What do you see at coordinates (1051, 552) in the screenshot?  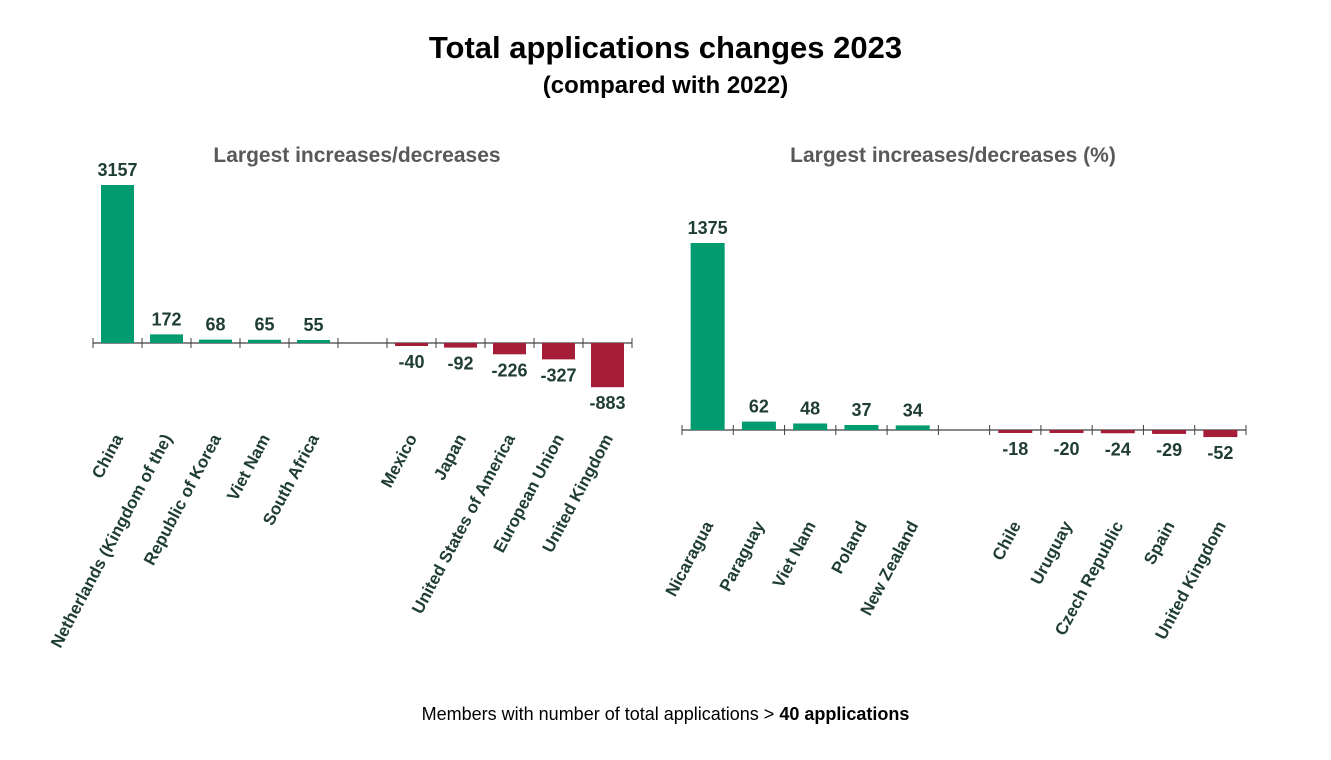 I see `category-label: Uruguay` at bounding box center [1051, 552].